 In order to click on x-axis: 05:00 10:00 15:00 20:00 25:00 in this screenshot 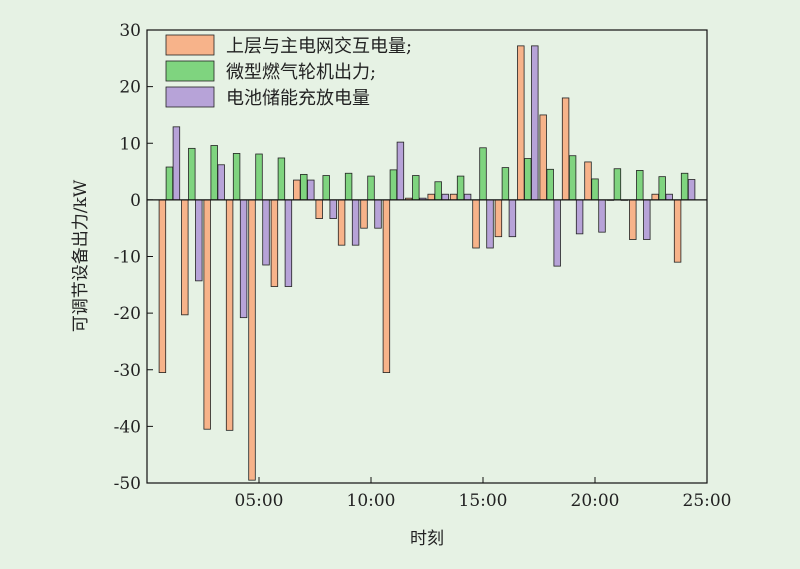, I will do `click(483, 494)`.